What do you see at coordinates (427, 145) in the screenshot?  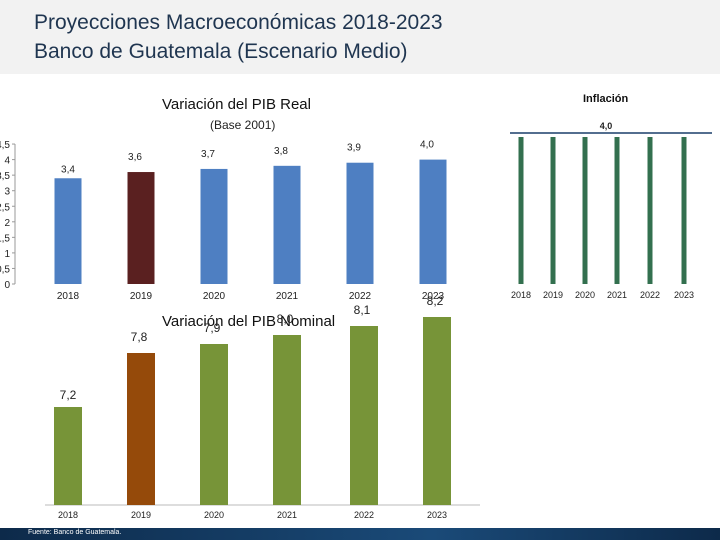 I see `pib-real-data-label: 4,0` at bounding box center [427, 145].